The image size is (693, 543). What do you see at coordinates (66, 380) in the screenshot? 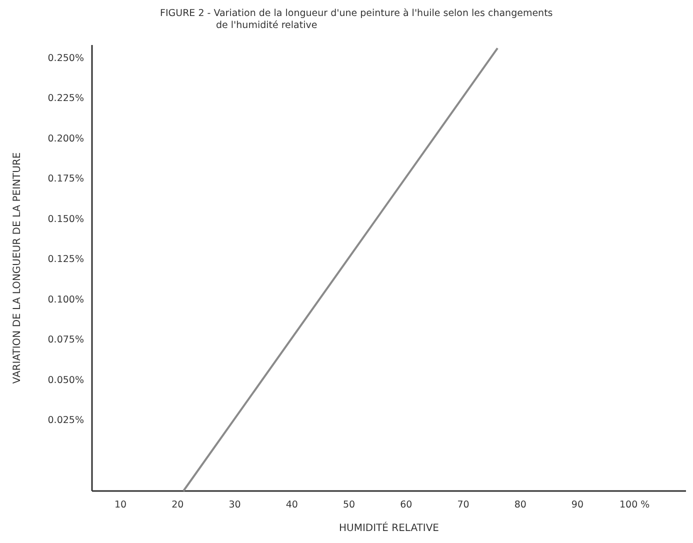
I see `y-tick-label: 0.050%` at bounding box center [66, 380].